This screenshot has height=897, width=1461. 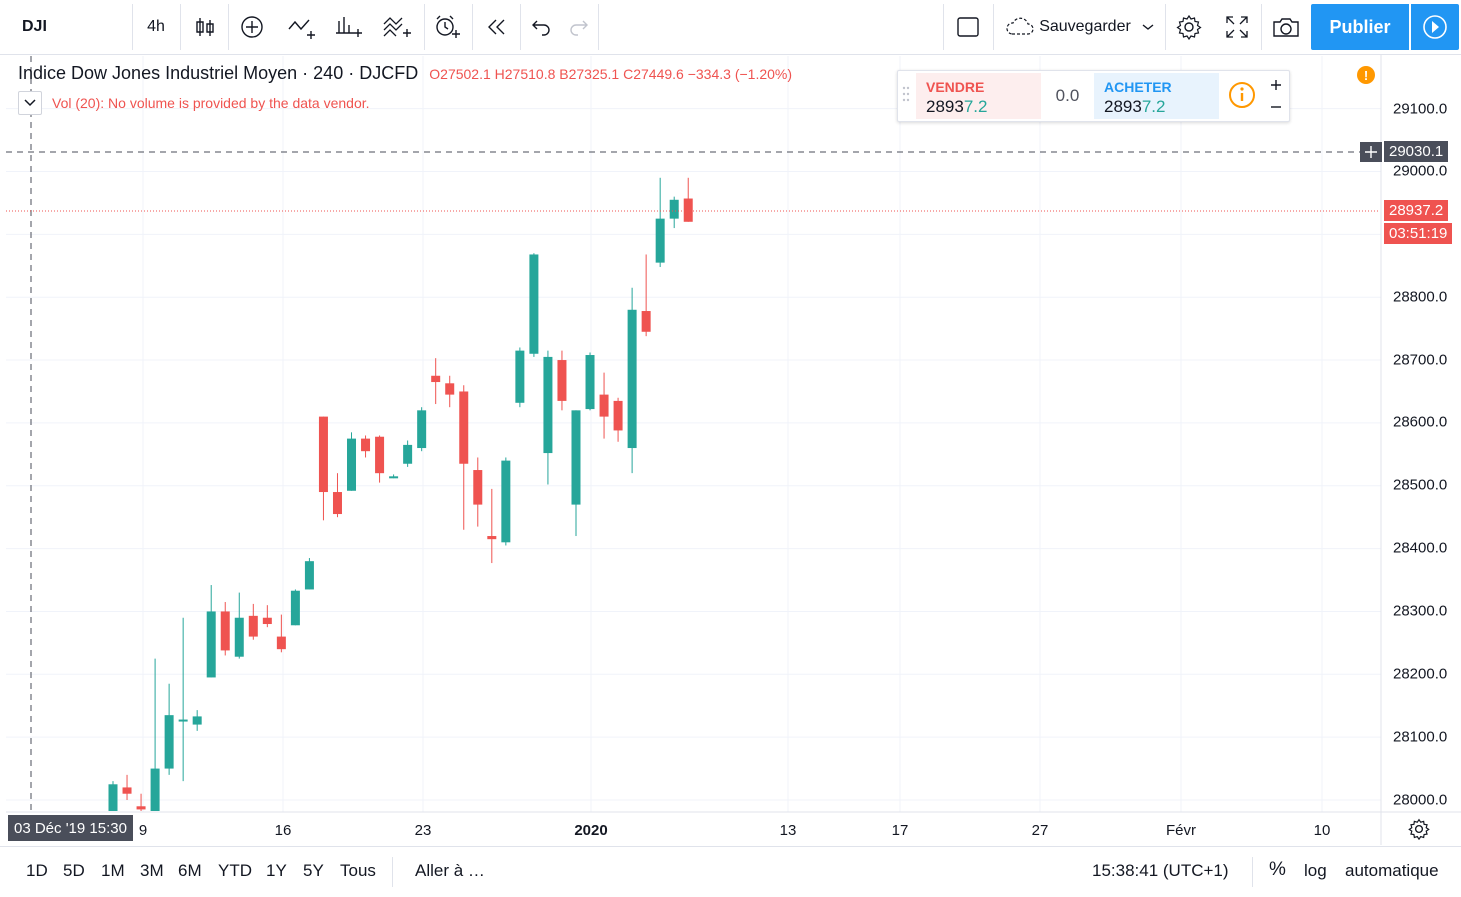 I want to click on price-label: 28300.0, so click(x=1420, y=611).